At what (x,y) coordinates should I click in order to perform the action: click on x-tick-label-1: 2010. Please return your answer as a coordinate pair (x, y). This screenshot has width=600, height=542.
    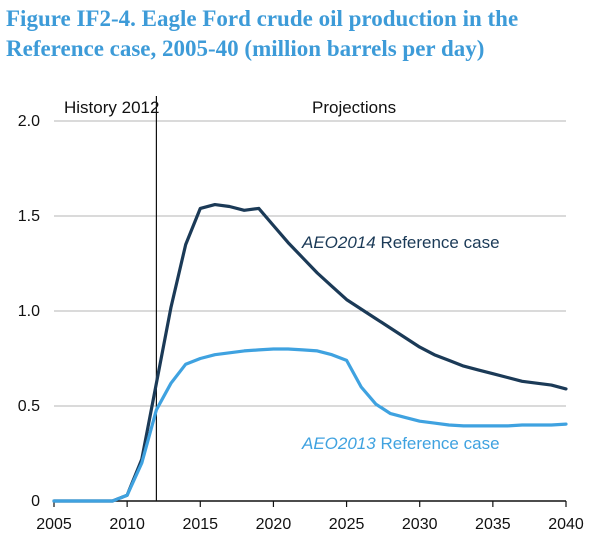
    Looking at the image, I should click on (127, 524).